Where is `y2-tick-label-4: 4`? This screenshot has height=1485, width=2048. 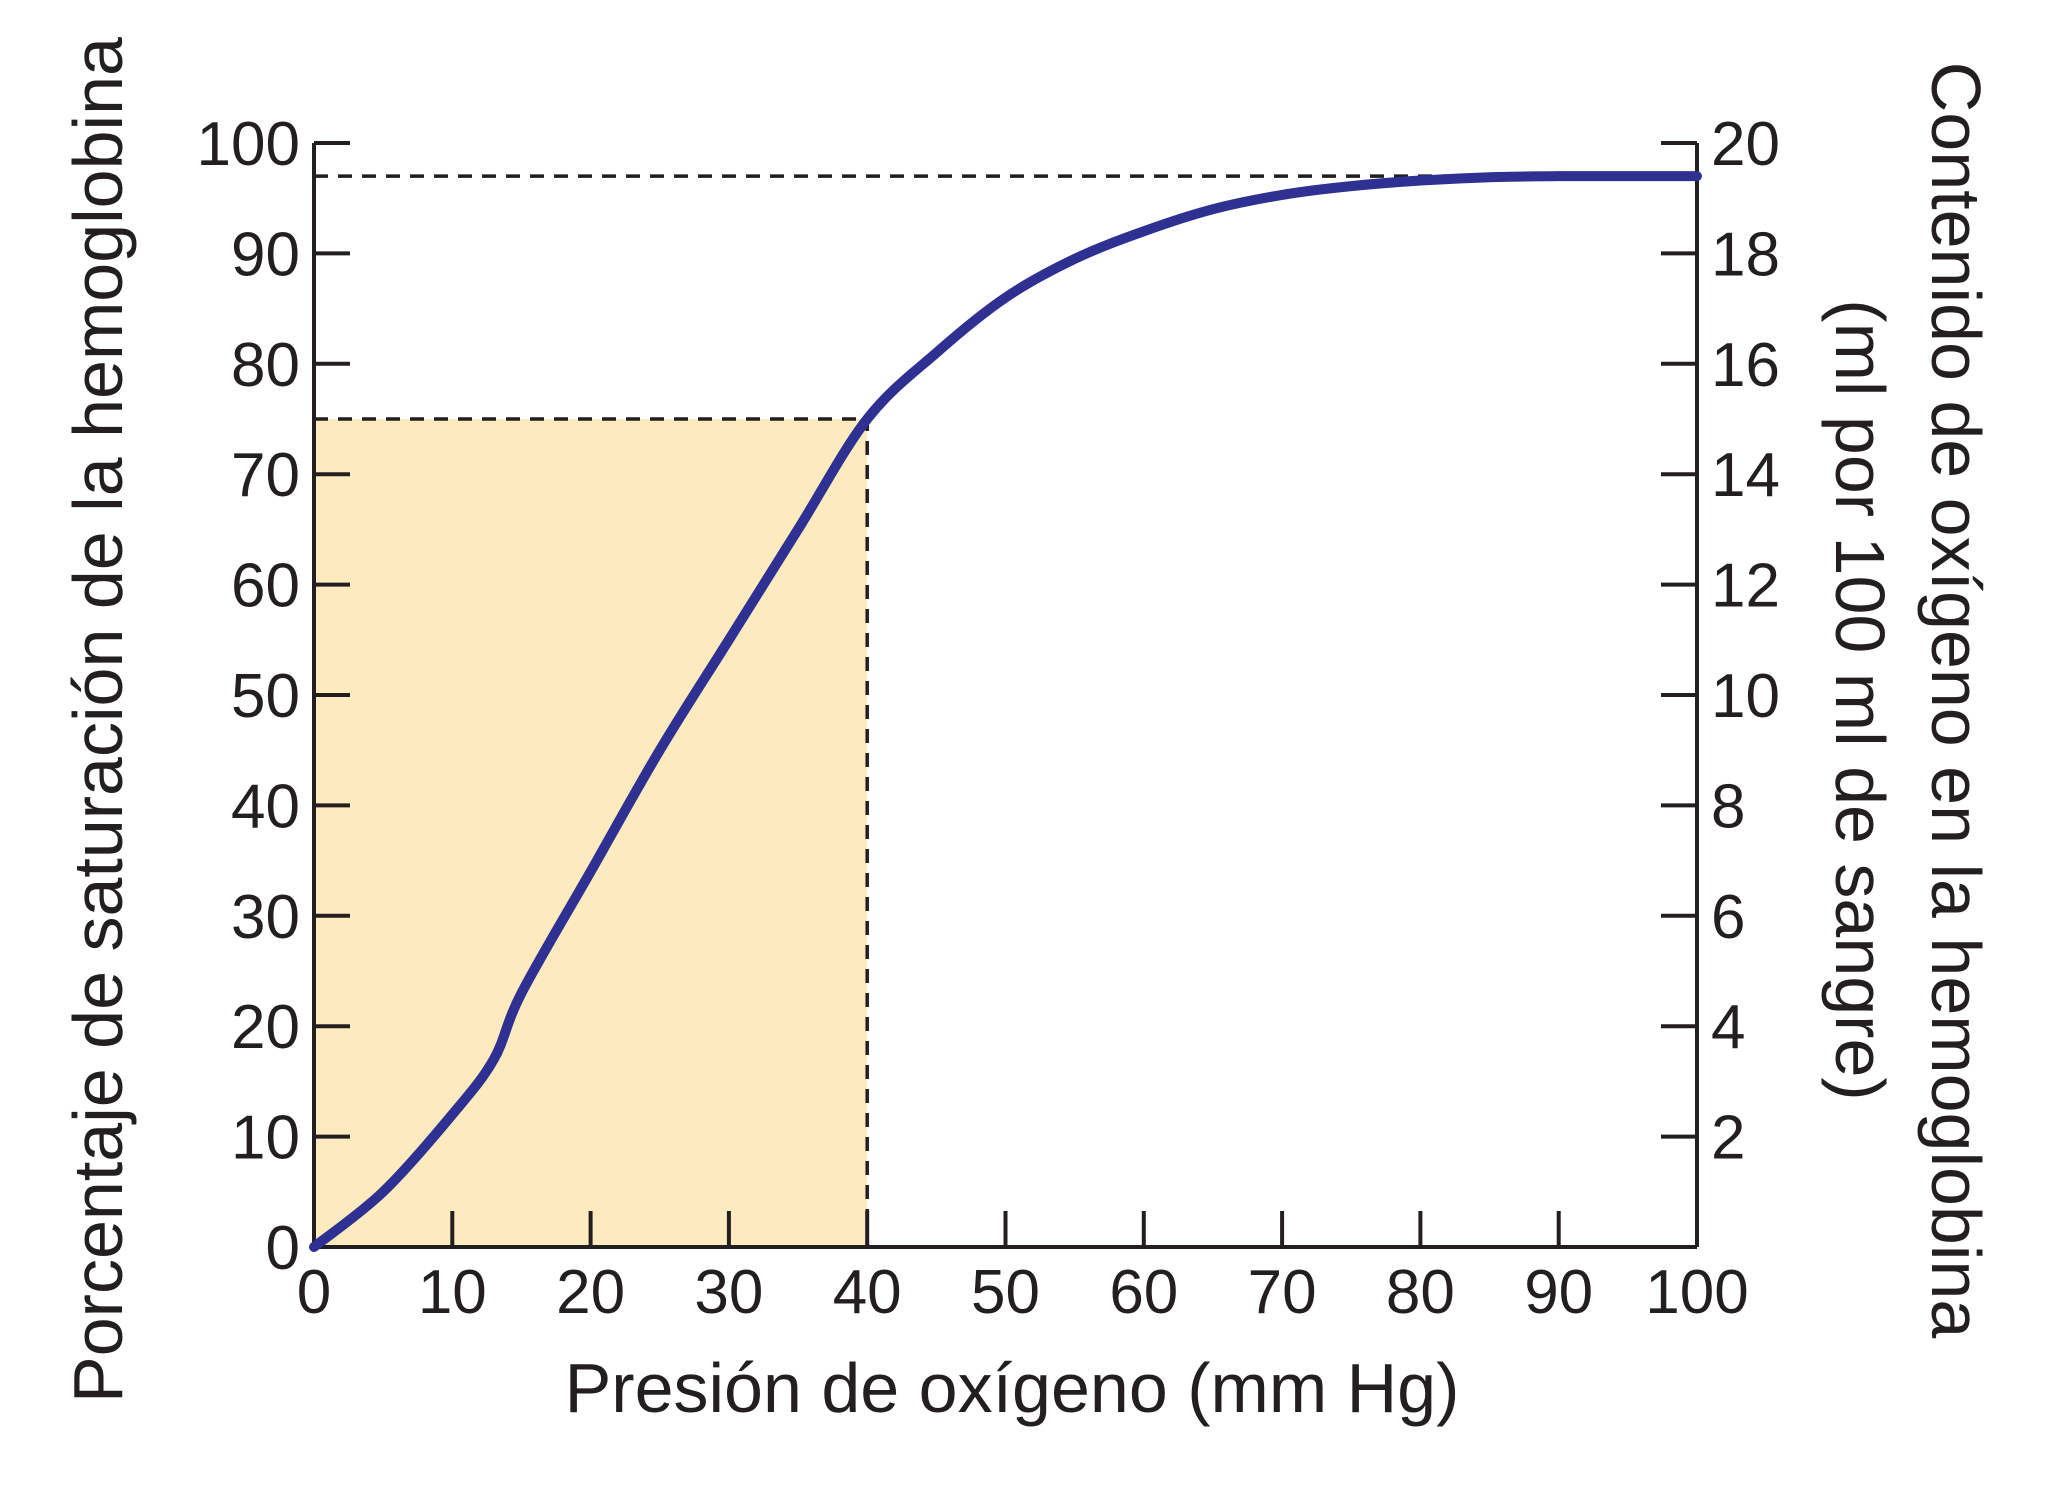 y2-tick-label-4: 4 is located at coordinates (1728, 1027).